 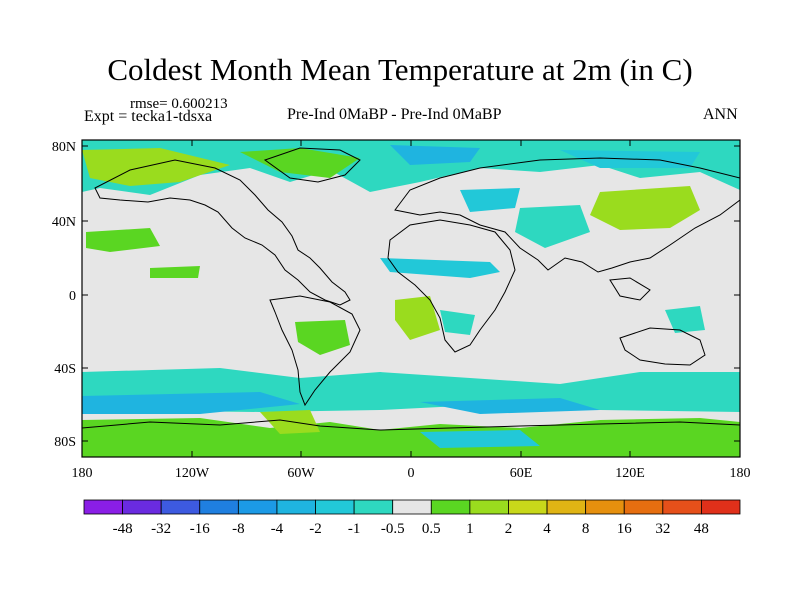 What do you see at coordinates (720, 114) in the screenshot?
I see `season-label: ANN` at bounding box center [720, 114].